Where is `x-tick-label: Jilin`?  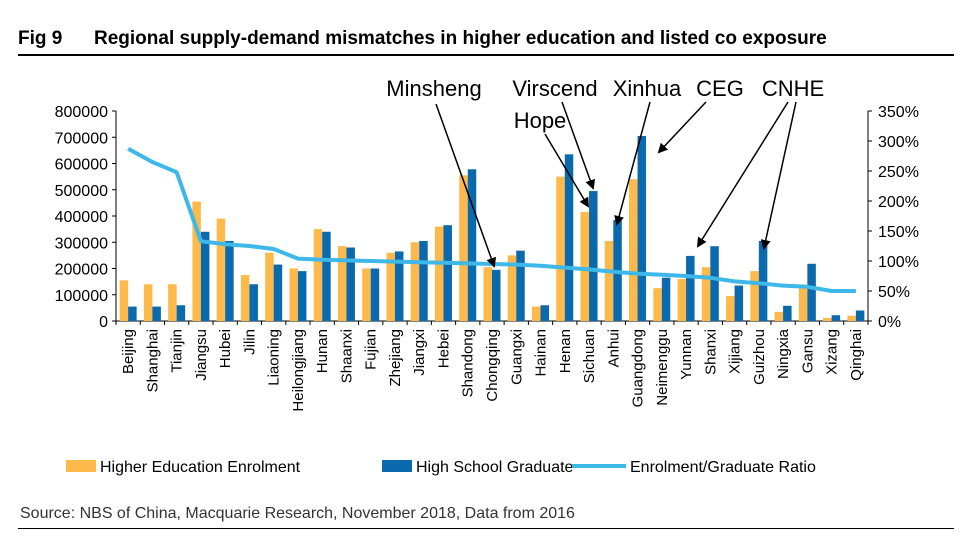
x-tick-label: Jilin is located at coordinates (249, 342).